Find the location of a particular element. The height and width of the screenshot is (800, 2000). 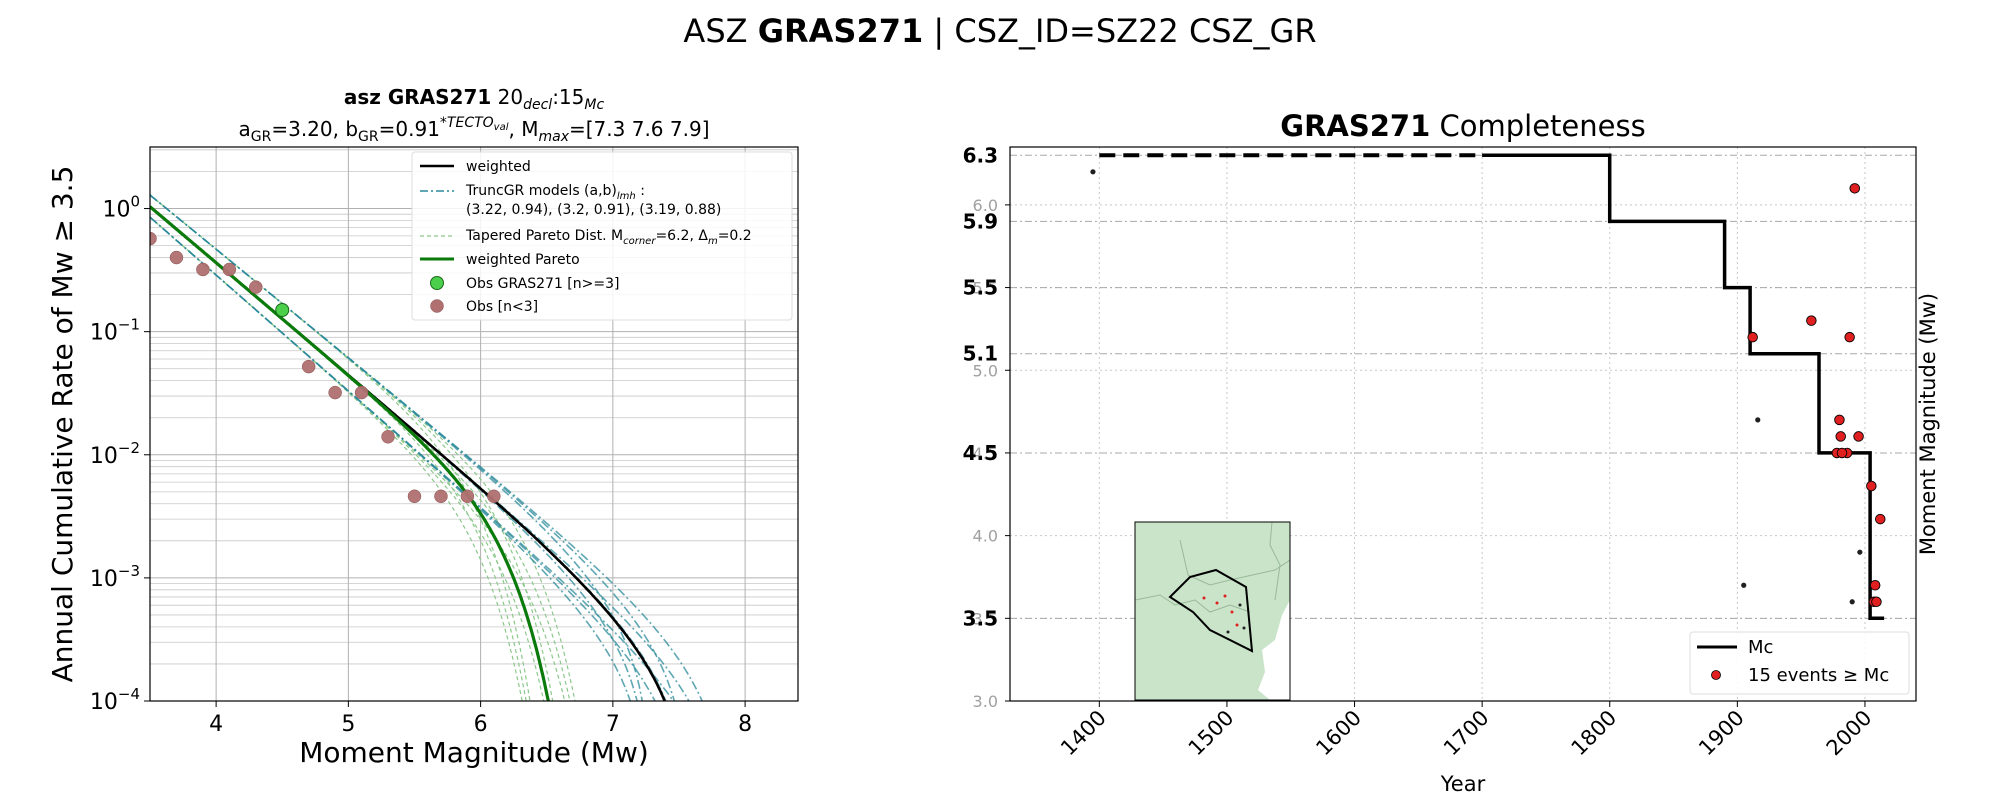

legend-weighted-pareto-label: weighted Pareto is located at coordinates (523, 260).